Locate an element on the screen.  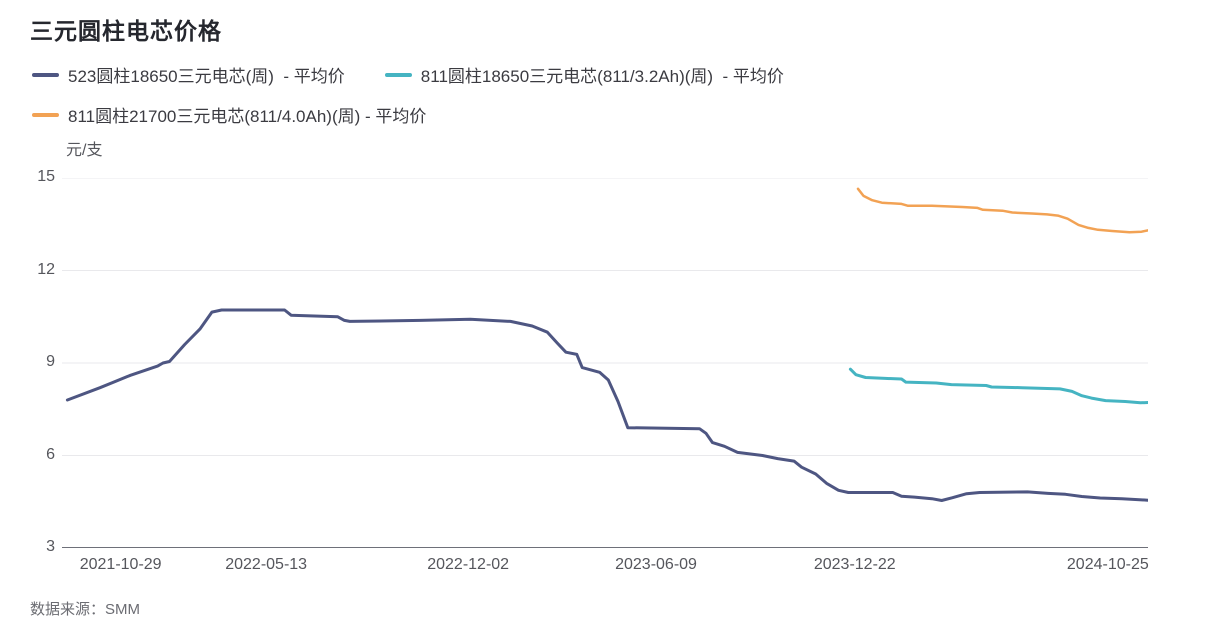
x-tick-2021-10-29: 2021-10-29 is located at coordinates (120, 564).